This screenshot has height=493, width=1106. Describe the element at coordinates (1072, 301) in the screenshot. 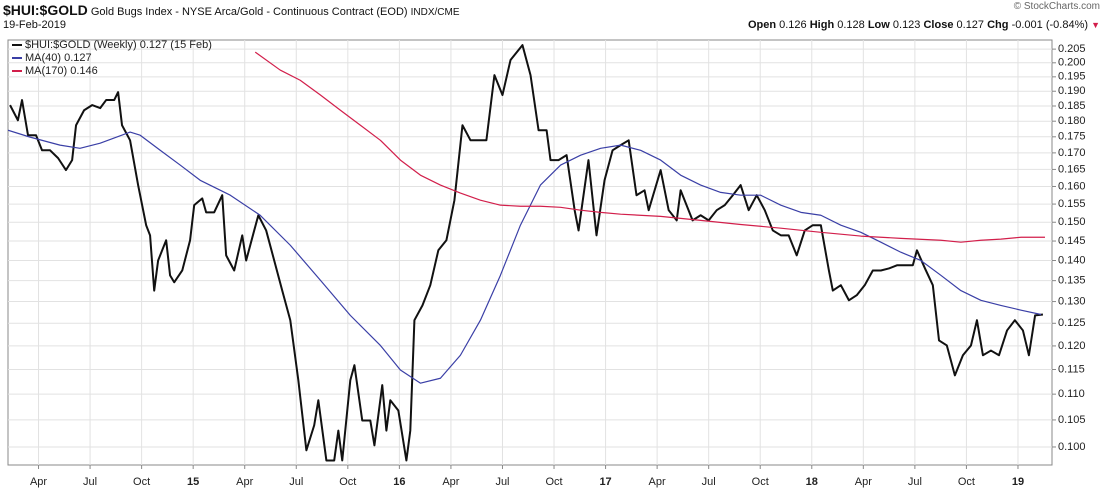

I see `y-tick-label: 0.130` at that location.